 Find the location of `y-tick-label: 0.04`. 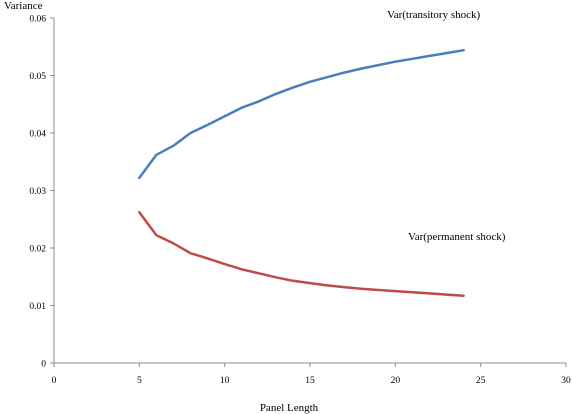

y-tick-label: 0.04 is located at coordinates (37, 135).